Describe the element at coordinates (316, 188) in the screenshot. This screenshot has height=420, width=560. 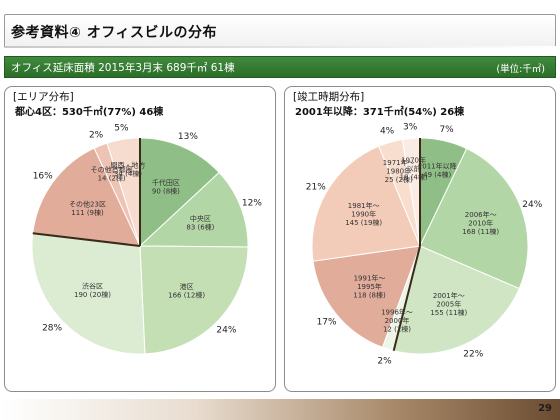
I see `percent-label: 21%` at that location.